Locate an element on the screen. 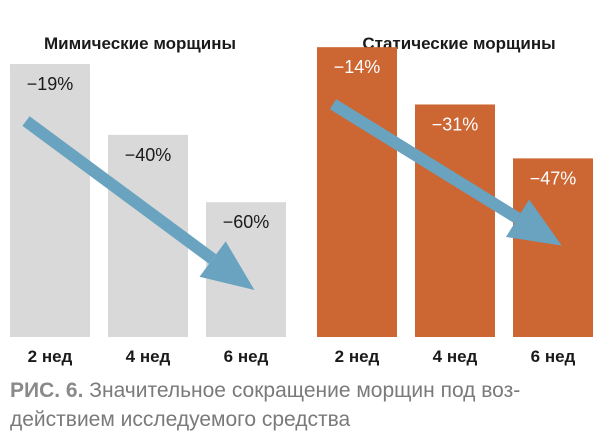  panel-title: Мимические морщины is located at coordinates (140, 43).